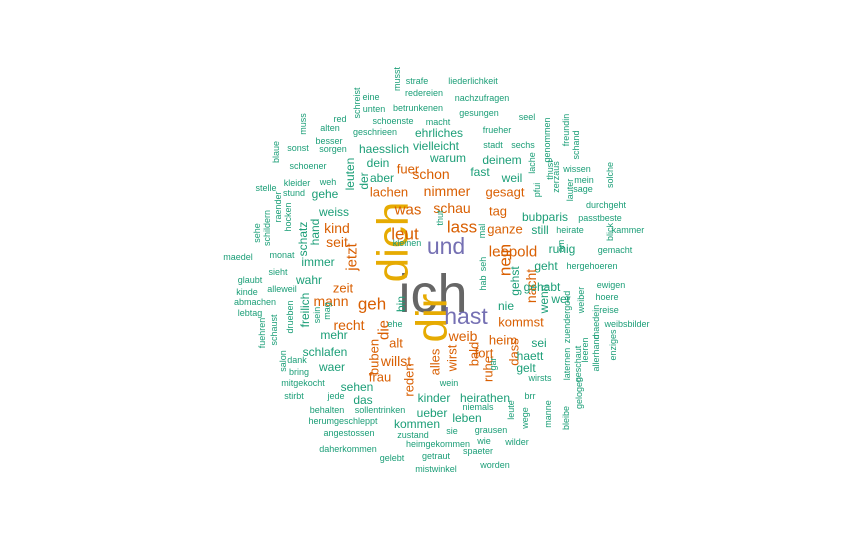 This screenshot has height=543, width=867. I want to click on word-gesungen: gesungen, so click(479, 113).